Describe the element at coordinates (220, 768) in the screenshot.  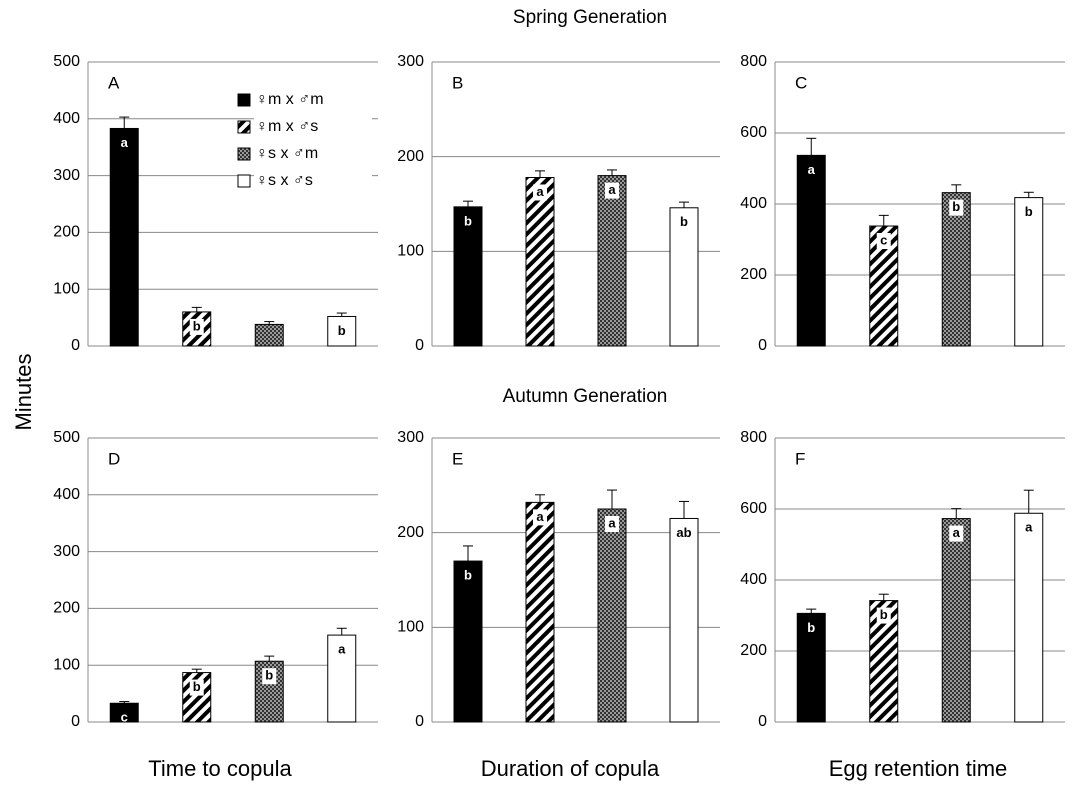
I see `column-title: Time to copula` at that location.